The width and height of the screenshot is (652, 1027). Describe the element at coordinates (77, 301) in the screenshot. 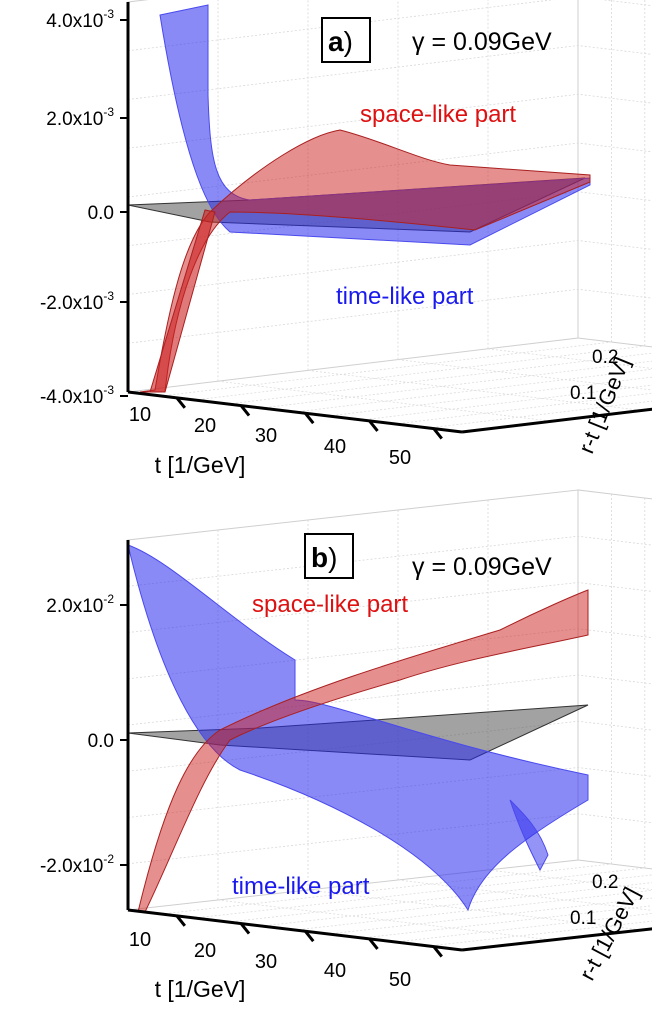

I see `z-tick-label: -2.0x10⁻³` at that location.